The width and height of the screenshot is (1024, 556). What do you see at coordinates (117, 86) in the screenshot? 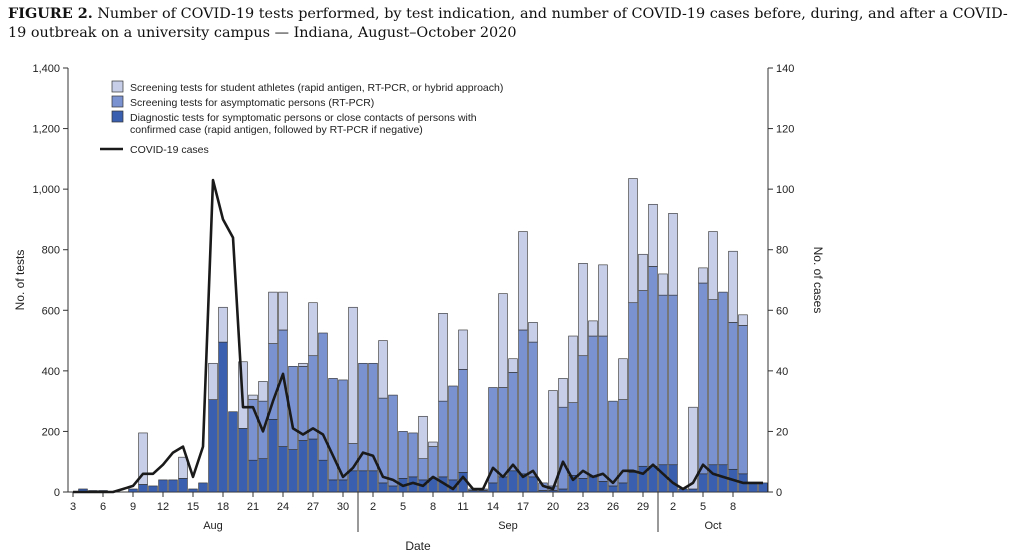
I see `legend-athletes-swatch` at bounding box center [117, 86].